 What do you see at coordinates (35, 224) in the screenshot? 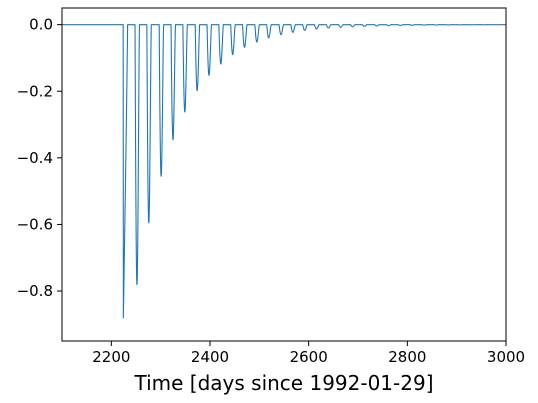
I see `y-tick-label: −0.6` at bounding box center [35, 224].